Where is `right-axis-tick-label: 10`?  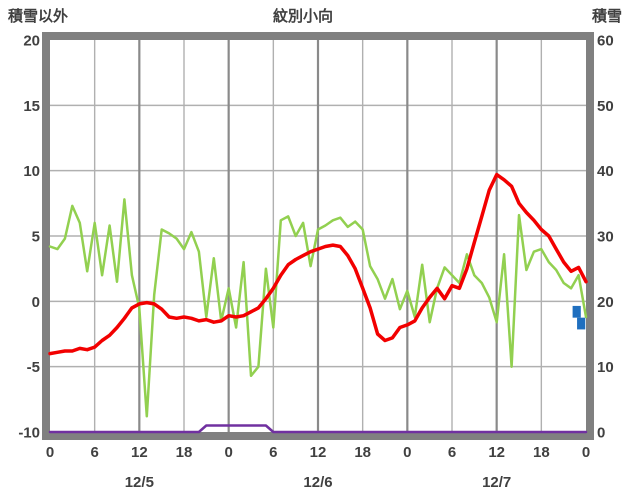 right-axis-tick-label: 10 is located at coordinates (605, 367).